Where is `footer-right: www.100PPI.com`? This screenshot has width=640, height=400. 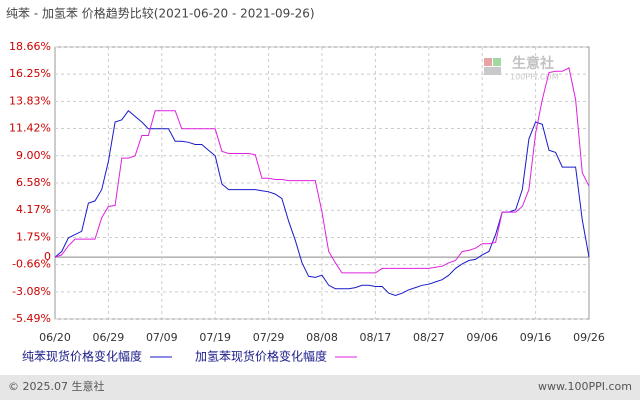
footer-right: www.100PPI.com is located at coordinates (585, 386).